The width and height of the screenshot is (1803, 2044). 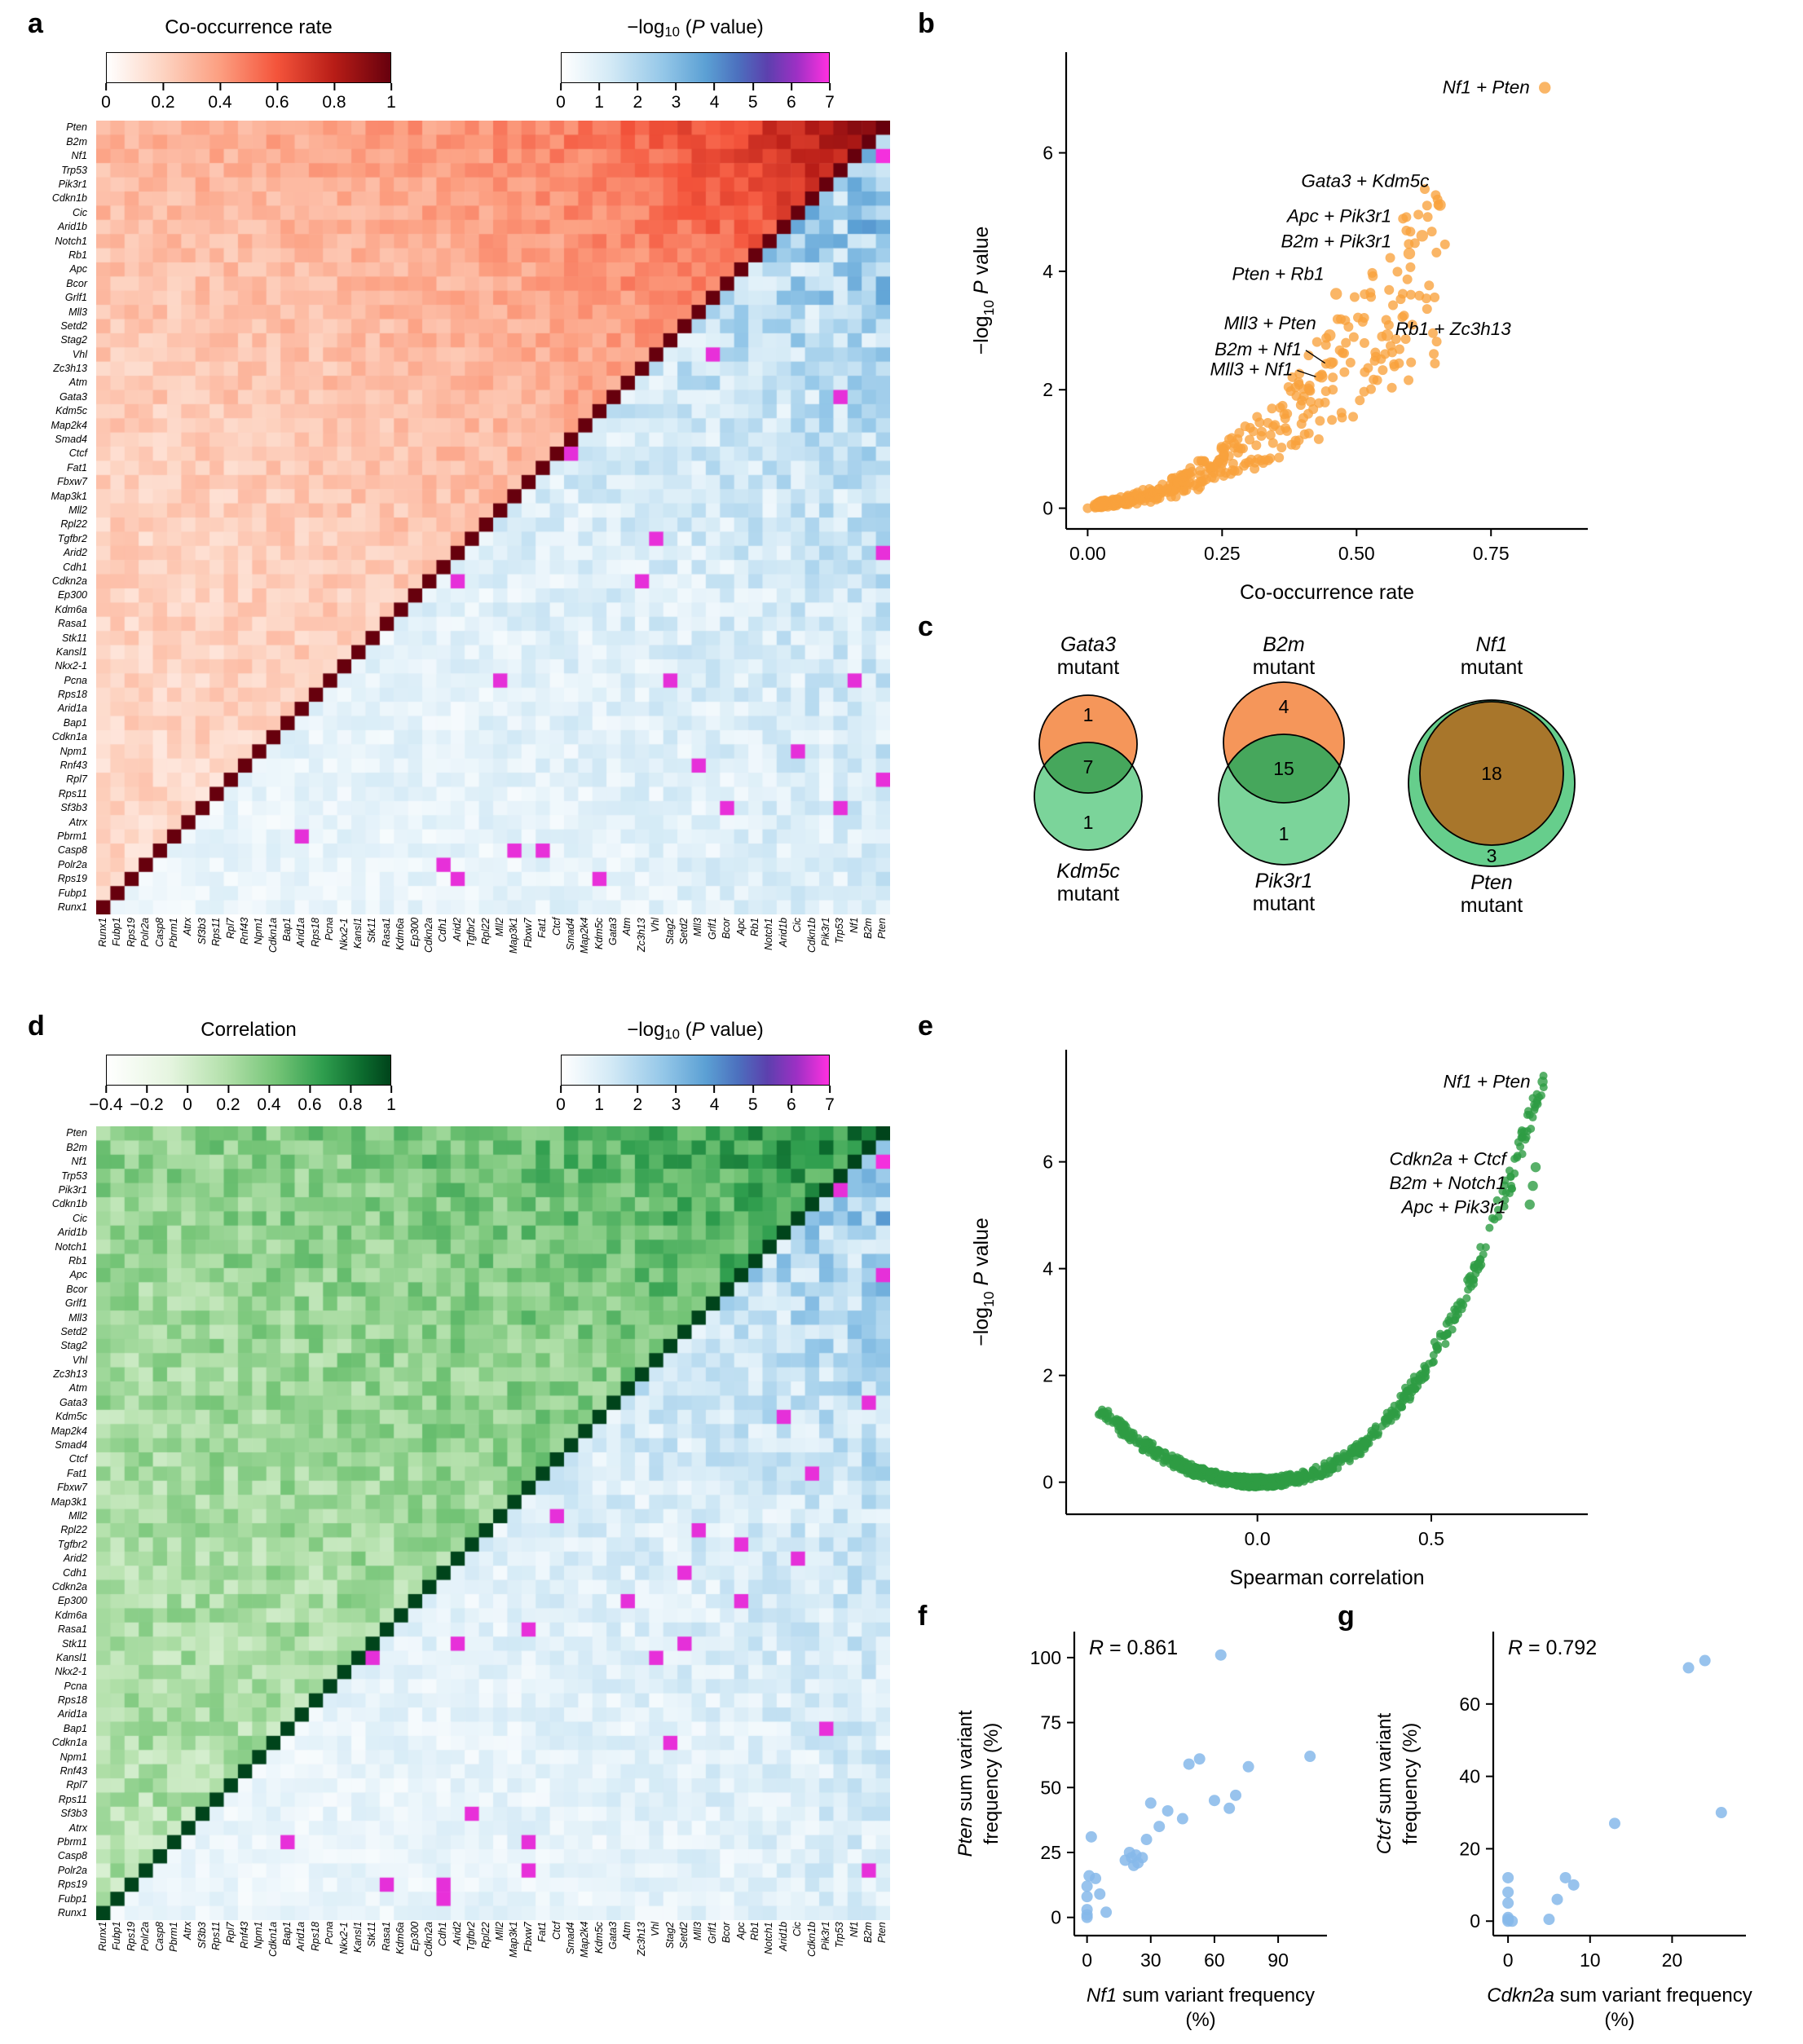 I want to click on gene-col-label: Kdm5c, so click(x=599, y=1938).